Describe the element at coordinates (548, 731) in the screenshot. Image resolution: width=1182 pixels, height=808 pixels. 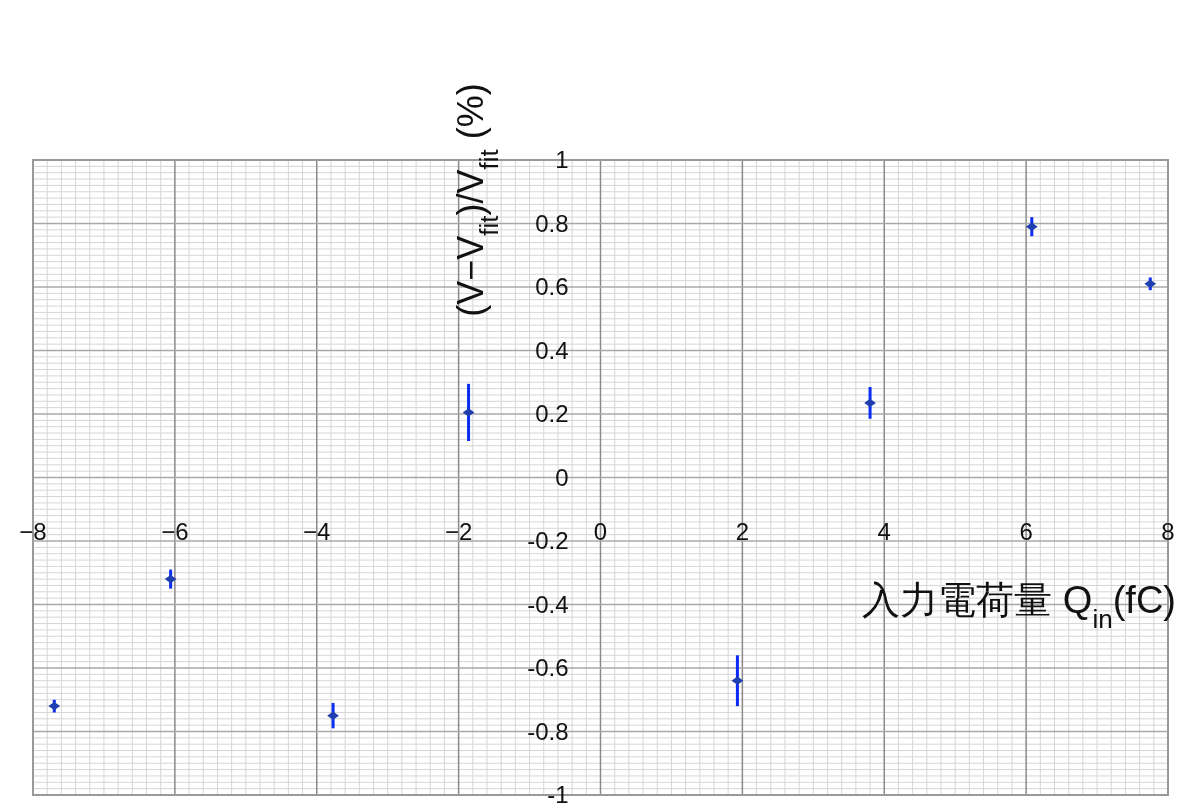
I see `y-tick-label: -0.8` at that location.